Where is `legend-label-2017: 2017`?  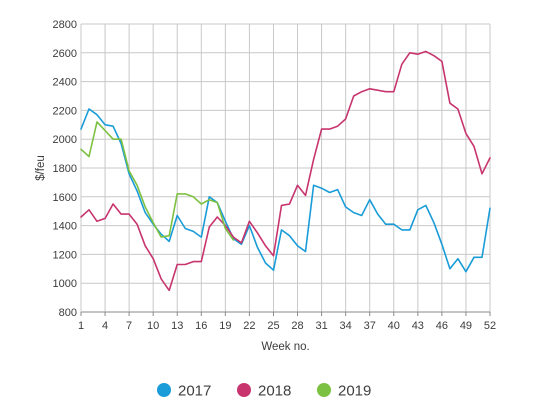 legend-label-2017: 2017 is located at coordinates (194, 391).